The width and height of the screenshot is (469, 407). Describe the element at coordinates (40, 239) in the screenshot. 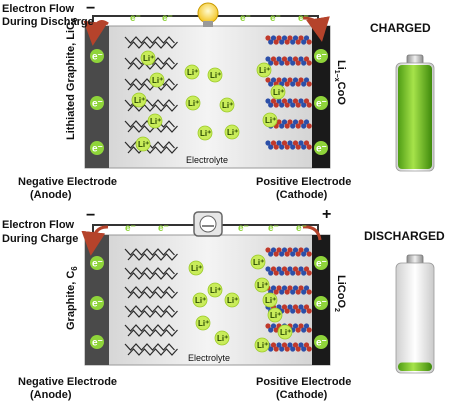

I see `charge-flow-label-2: During Charge` at that location.